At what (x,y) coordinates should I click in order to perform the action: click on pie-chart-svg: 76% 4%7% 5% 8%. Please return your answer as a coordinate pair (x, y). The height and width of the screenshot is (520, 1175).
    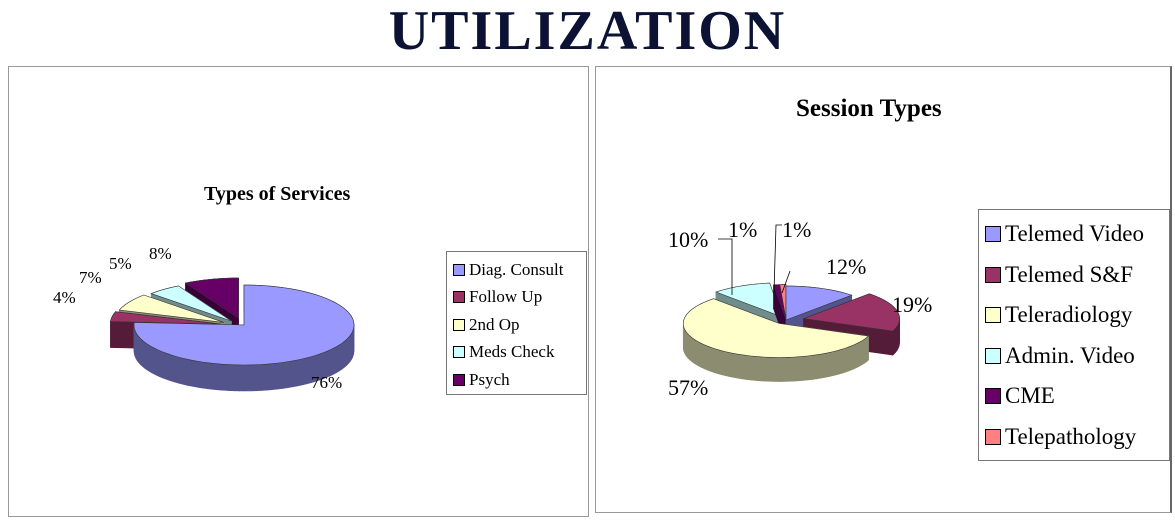
    Looking at the image, I should click on (204, 318).